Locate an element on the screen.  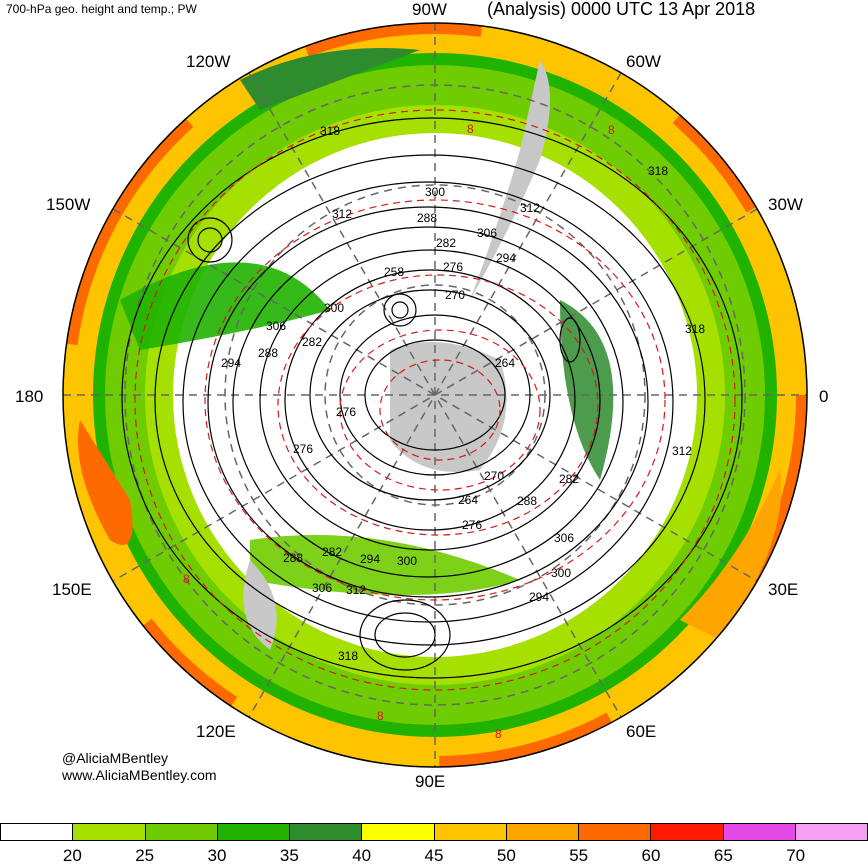
colorbar-tick-label: 30 is located at coordinates (217, 855).